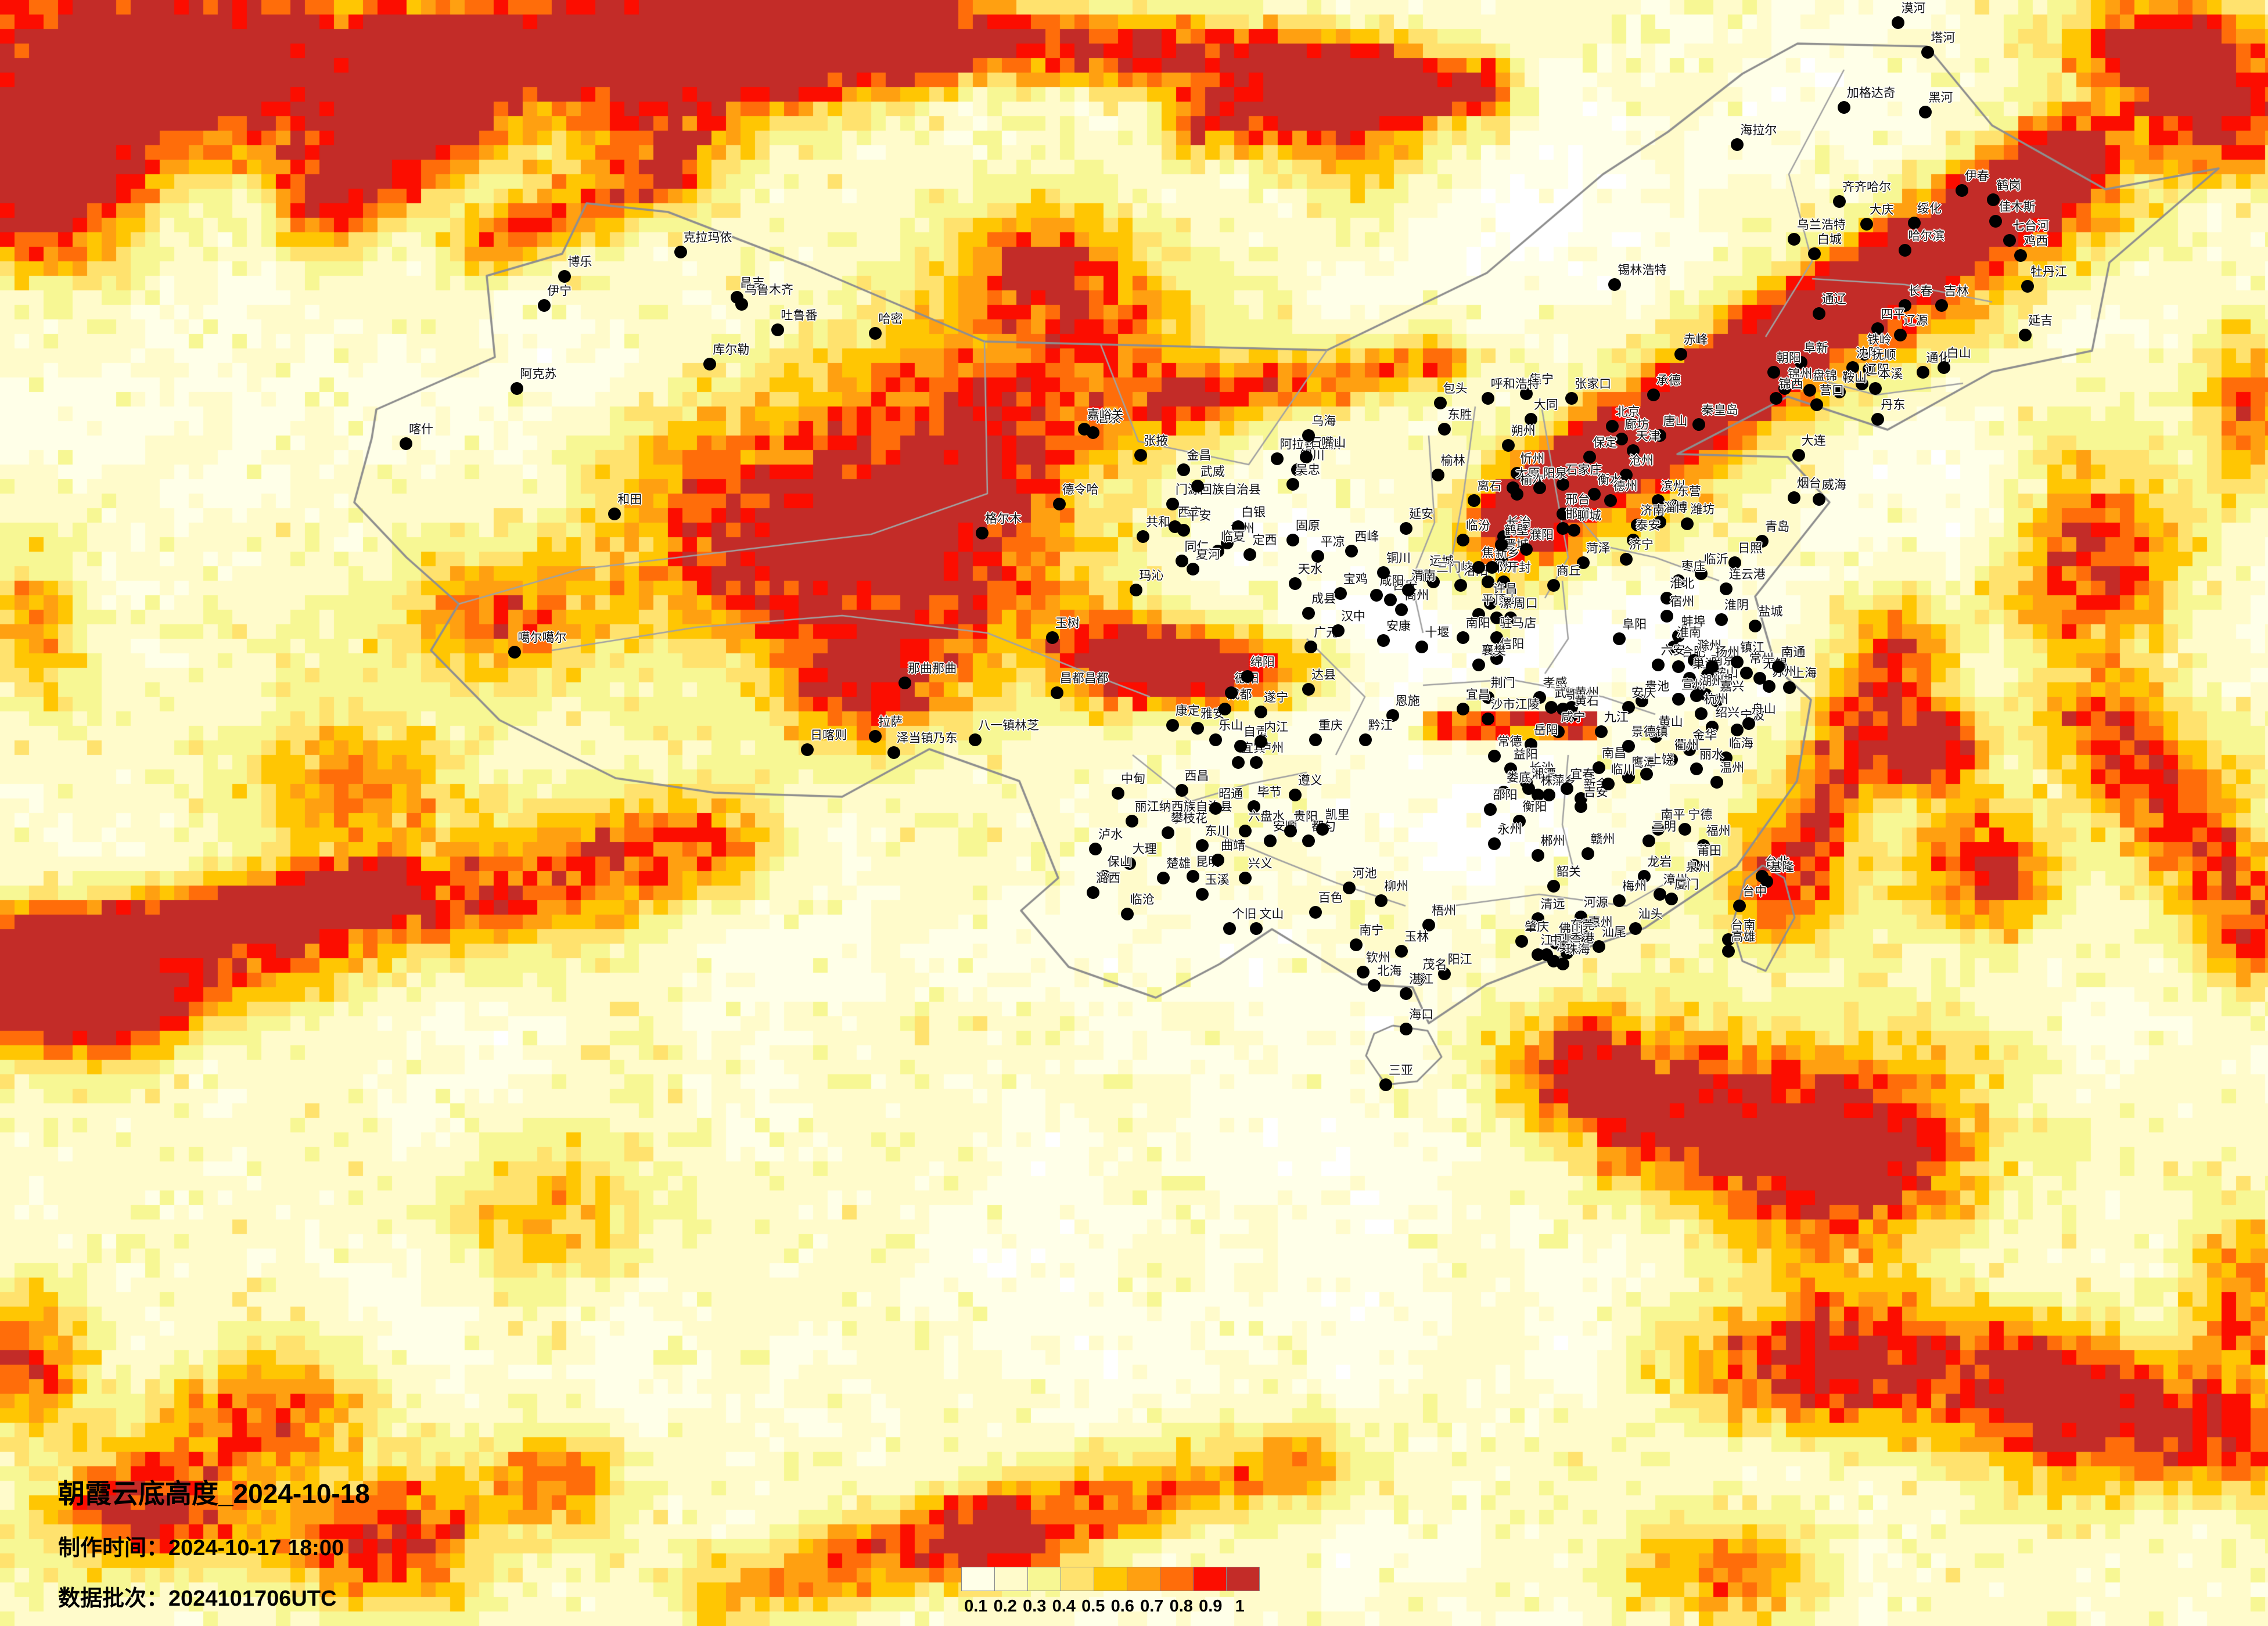 This screenshot has width=2268, height=1626. Describe the element at coordinates (1913, 8) in the screenshot. I see `city-label: 漠河` at that location.